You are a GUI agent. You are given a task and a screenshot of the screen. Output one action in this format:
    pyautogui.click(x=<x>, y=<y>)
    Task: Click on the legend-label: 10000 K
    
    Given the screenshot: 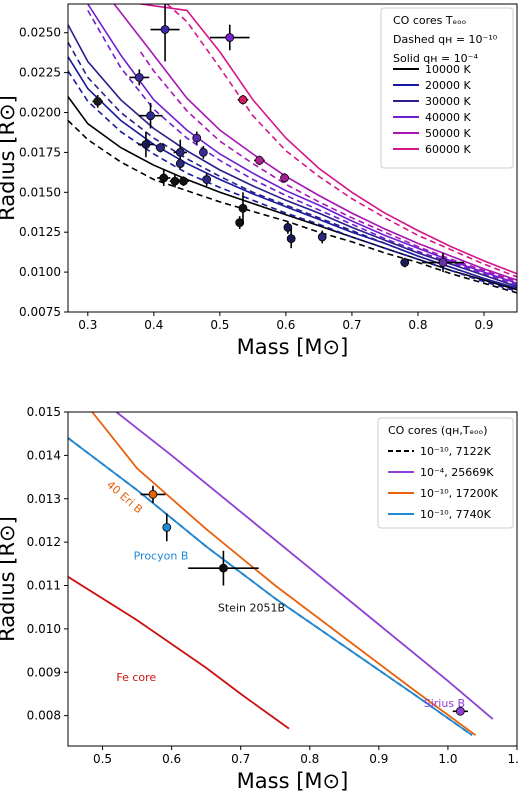 What is the action you would take?
    pyautogui.click(x=448, y=69)
    